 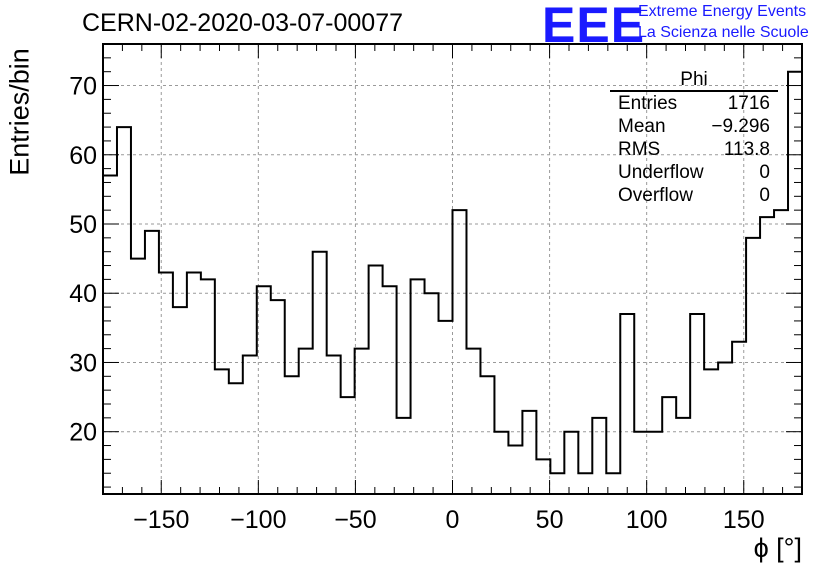 I want to click on stats-row-entries: Entries 1716, so click(x=694, y=103).